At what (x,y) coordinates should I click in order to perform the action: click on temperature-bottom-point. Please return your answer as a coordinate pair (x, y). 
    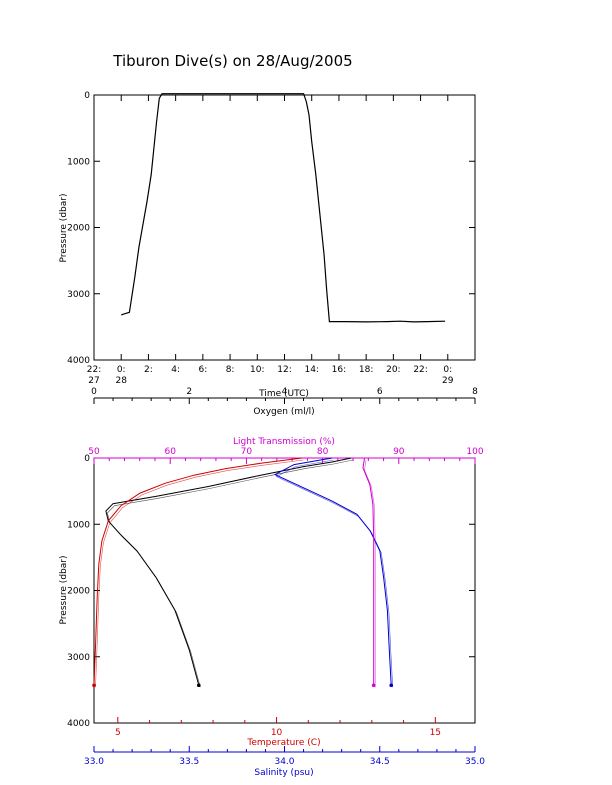
    Looking at the image, I should click on (94, 685).